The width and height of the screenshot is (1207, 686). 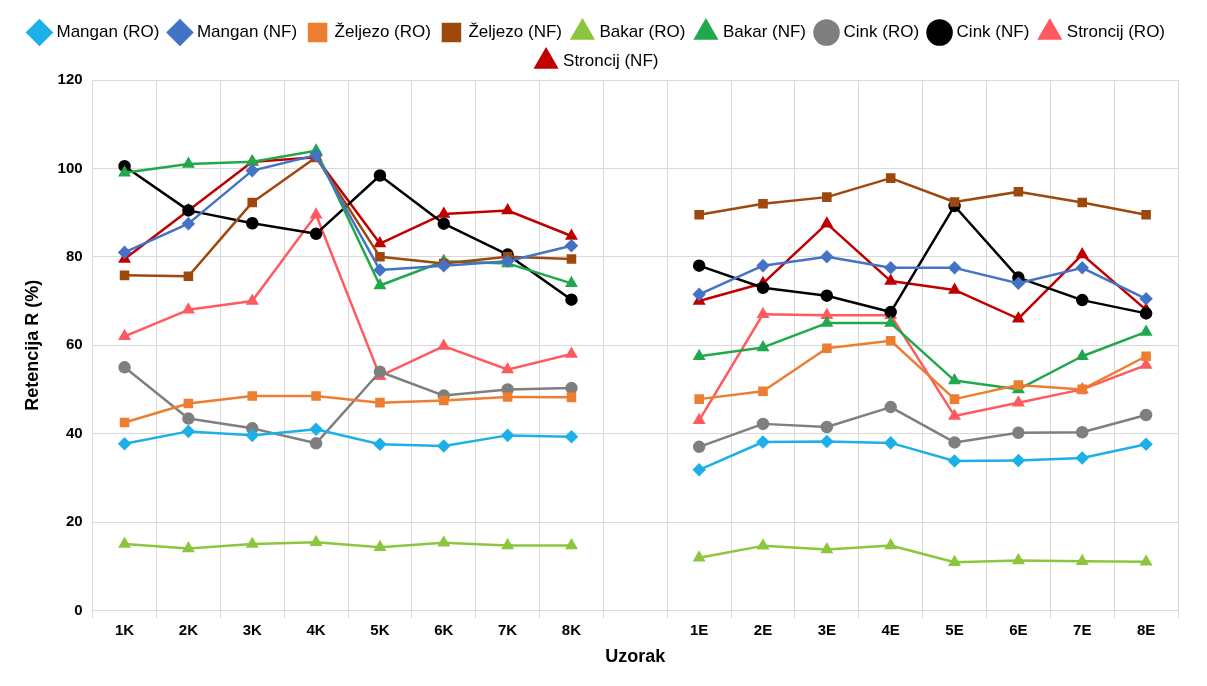 I want to click on legend-label: Bakar (RO), so click(x=642, y=32).